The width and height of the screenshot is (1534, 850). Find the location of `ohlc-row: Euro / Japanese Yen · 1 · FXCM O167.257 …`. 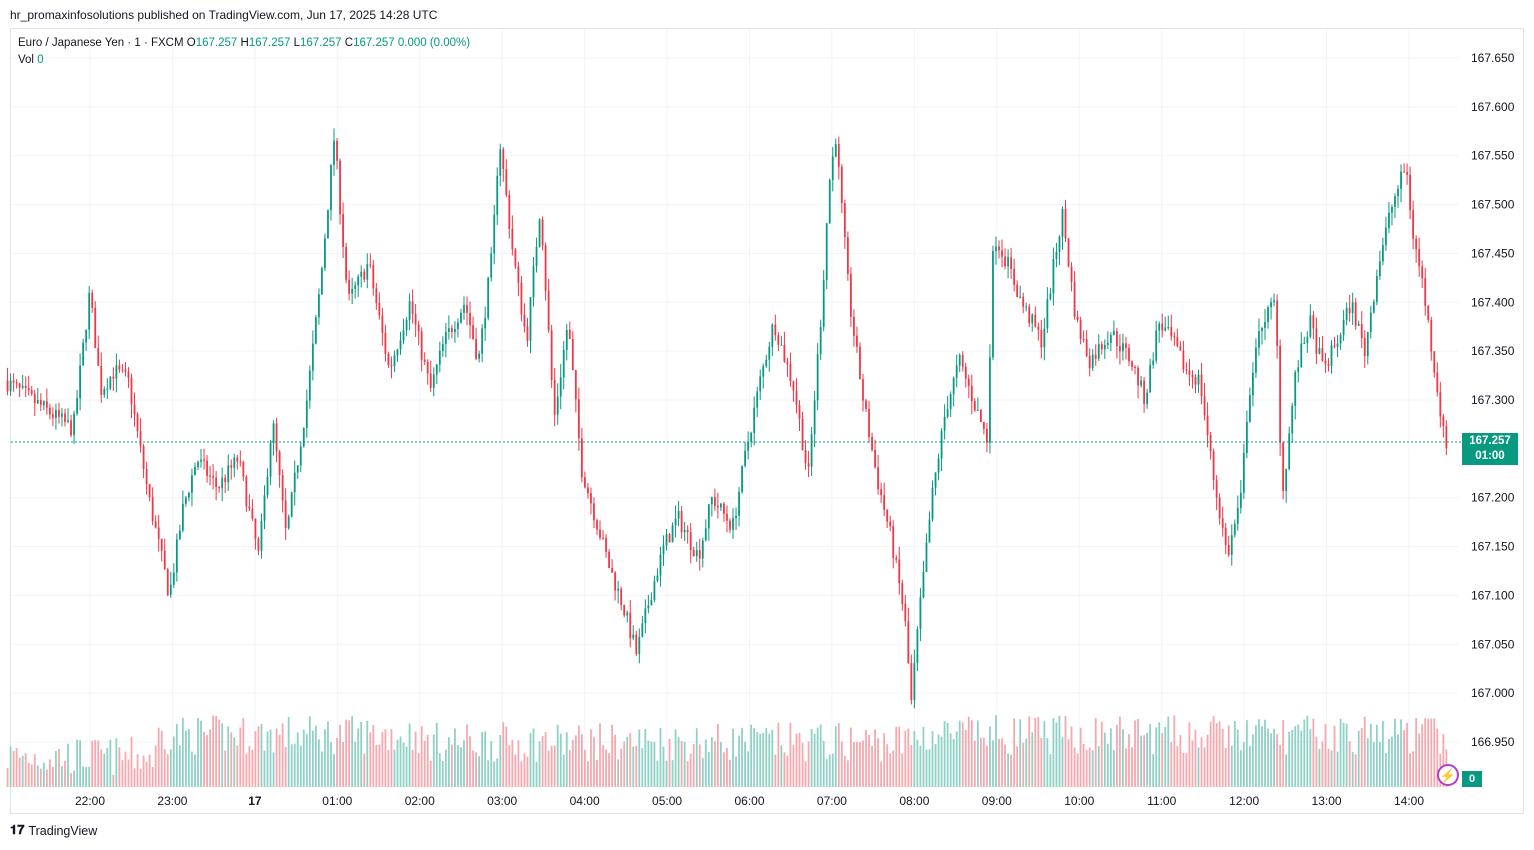

ohlc-row: Euro / Japanese Yen · 1 · FXCM O167.257 … is located at coordinates (244, 43).